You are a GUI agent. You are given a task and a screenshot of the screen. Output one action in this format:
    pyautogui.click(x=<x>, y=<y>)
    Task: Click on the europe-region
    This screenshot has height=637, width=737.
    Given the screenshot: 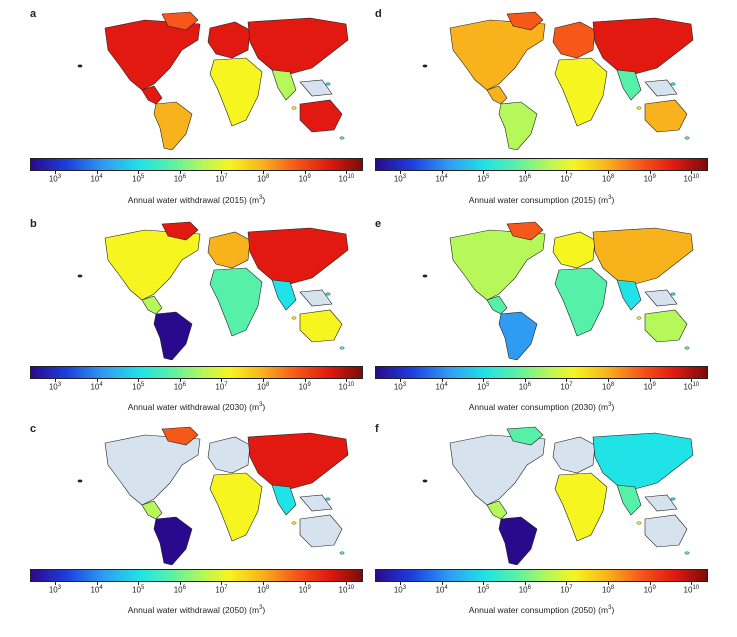 What is the action you would take?
    pyautogui.click(x=574, y=40)
    